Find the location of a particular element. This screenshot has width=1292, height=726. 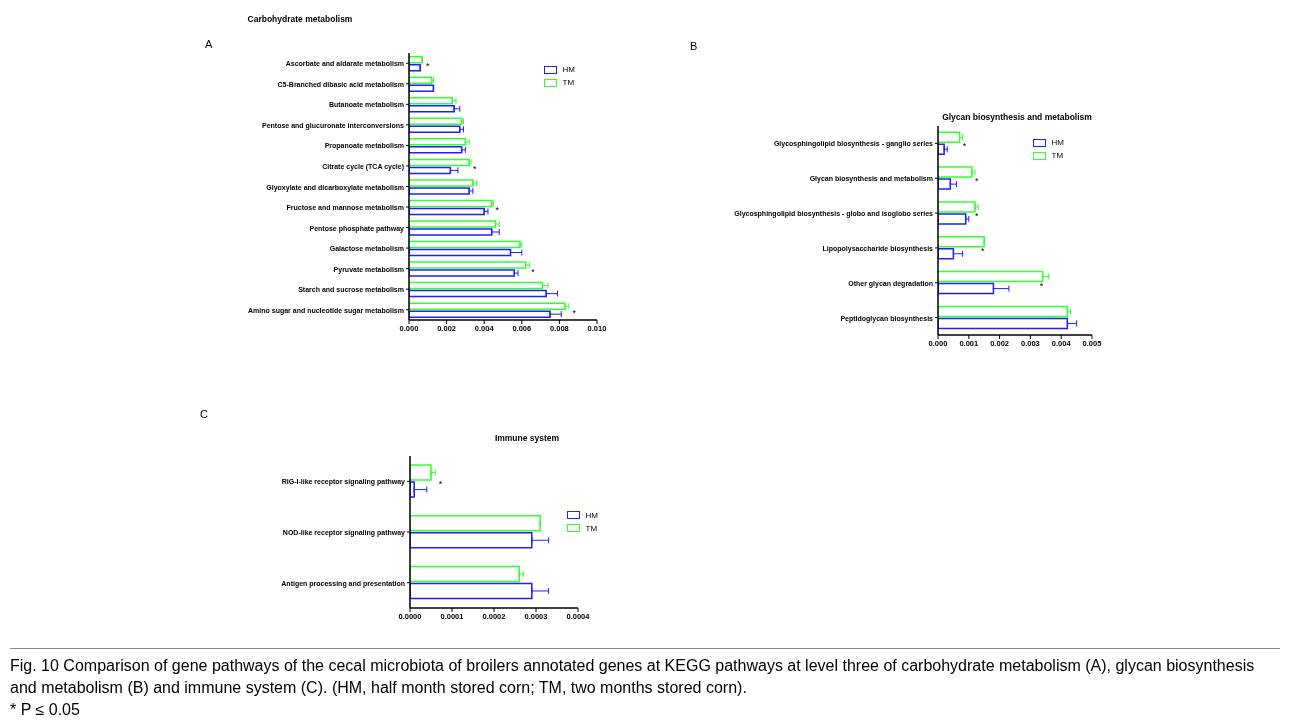

chart-title: Immune system is located at coordinates (527, 438).